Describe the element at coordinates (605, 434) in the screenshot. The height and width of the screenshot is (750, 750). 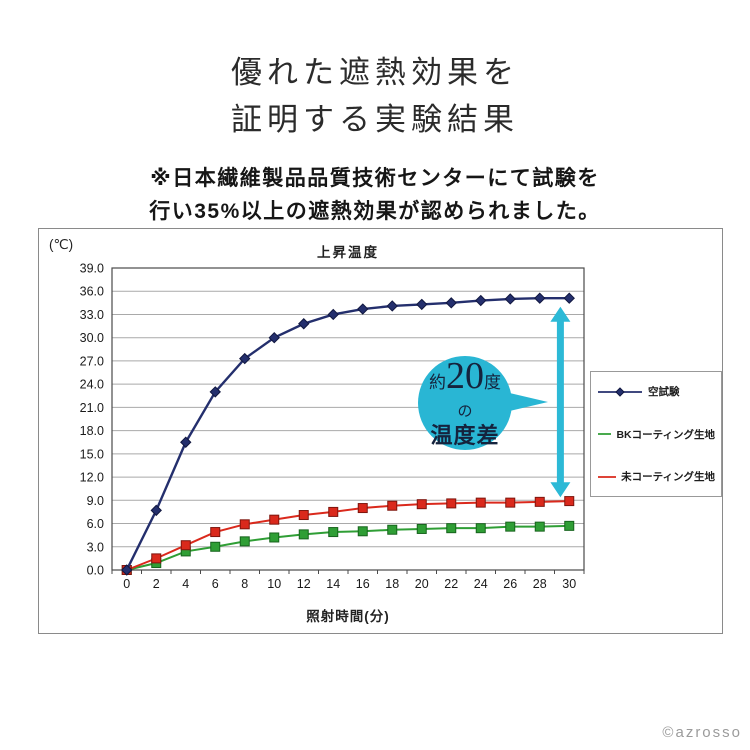
I see `legend-swatch-bk-coated-fabric` at that location.